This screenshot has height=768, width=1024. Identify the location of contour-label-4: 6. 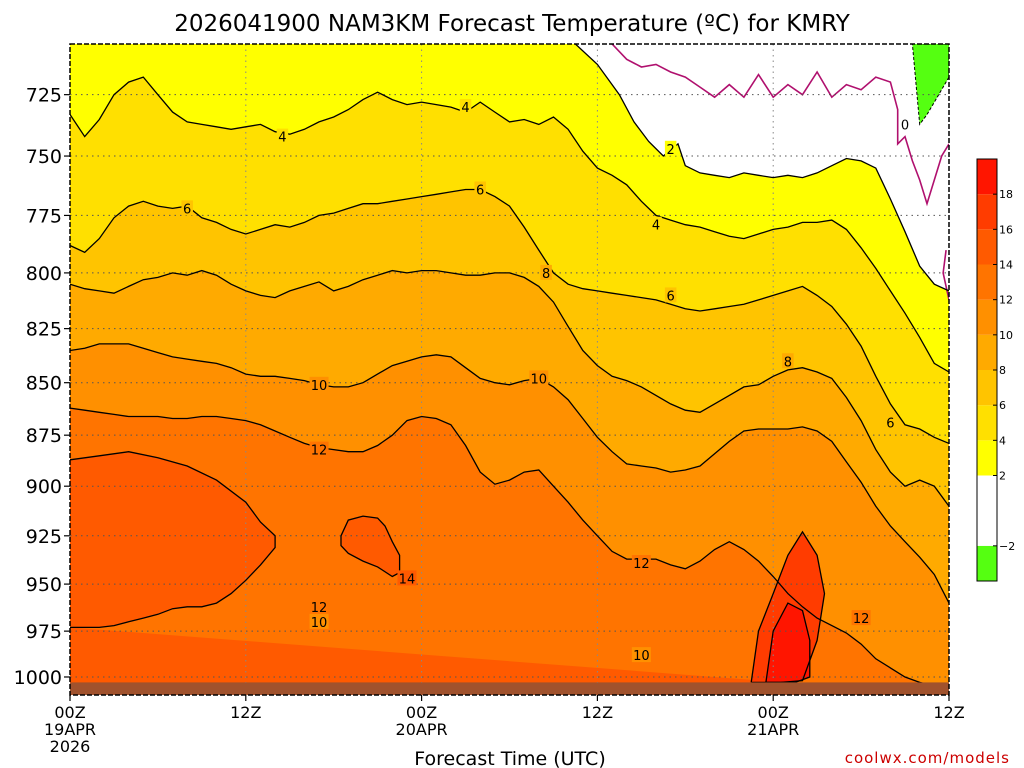
(187, 208).